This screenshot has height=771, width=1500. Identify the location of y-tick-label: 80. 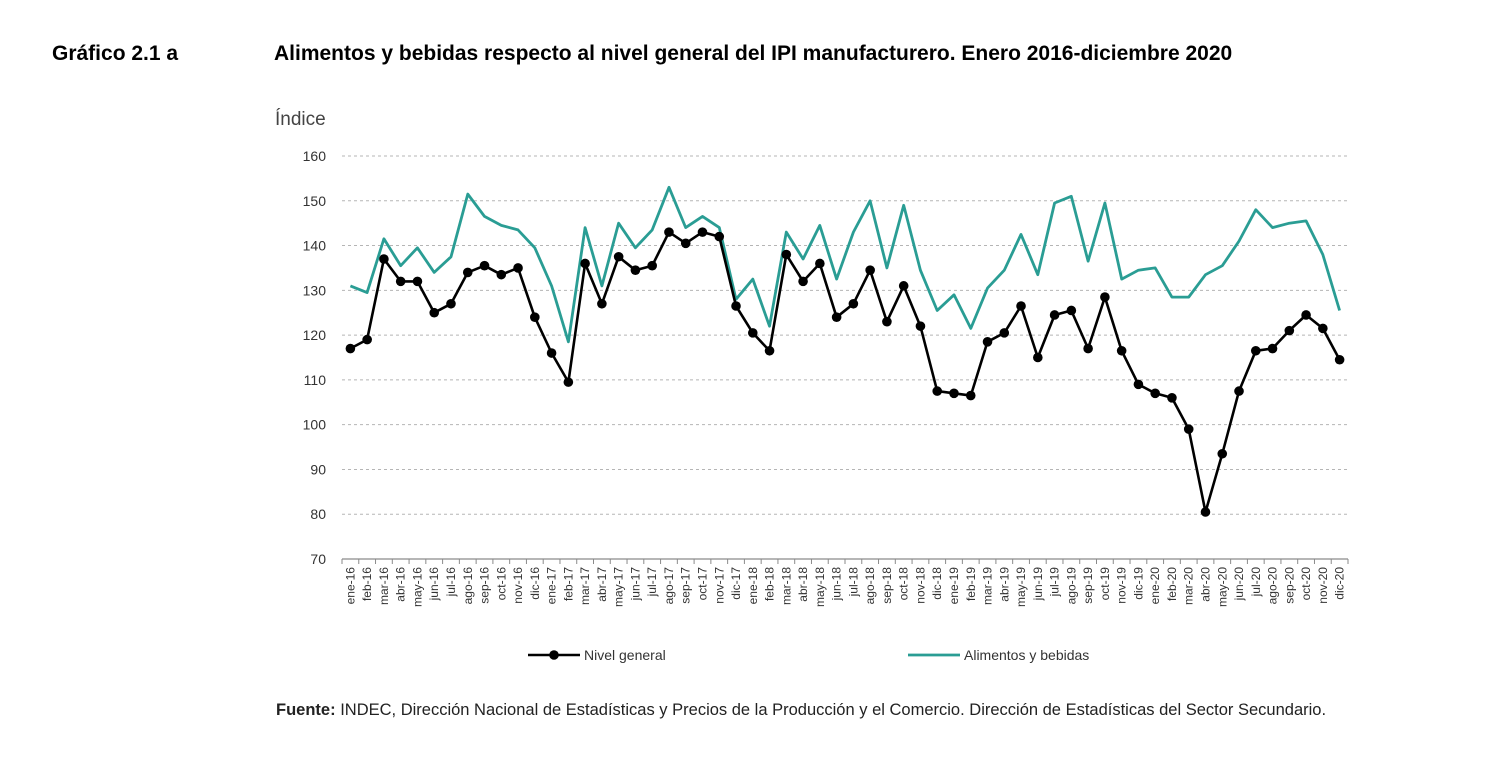
(318, 514).